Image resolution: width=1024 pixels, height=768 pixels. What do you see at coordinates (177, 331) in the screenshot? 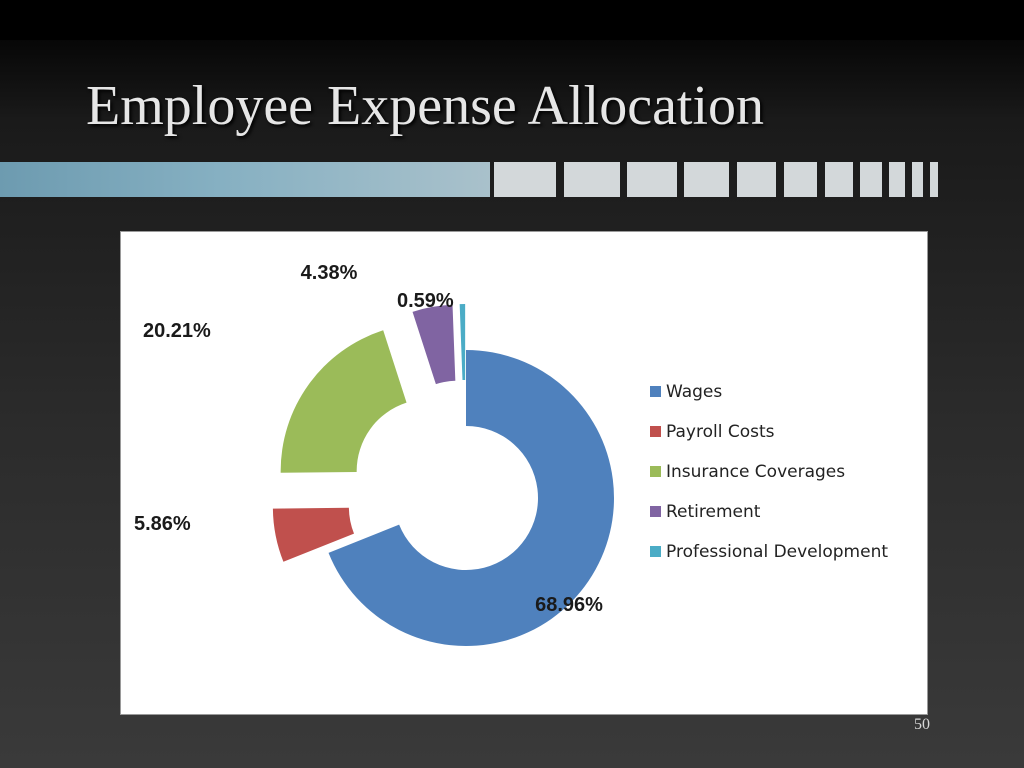
I see `slice-label-insurance-coverages: 20.21%` at bounding box center [177, 331].